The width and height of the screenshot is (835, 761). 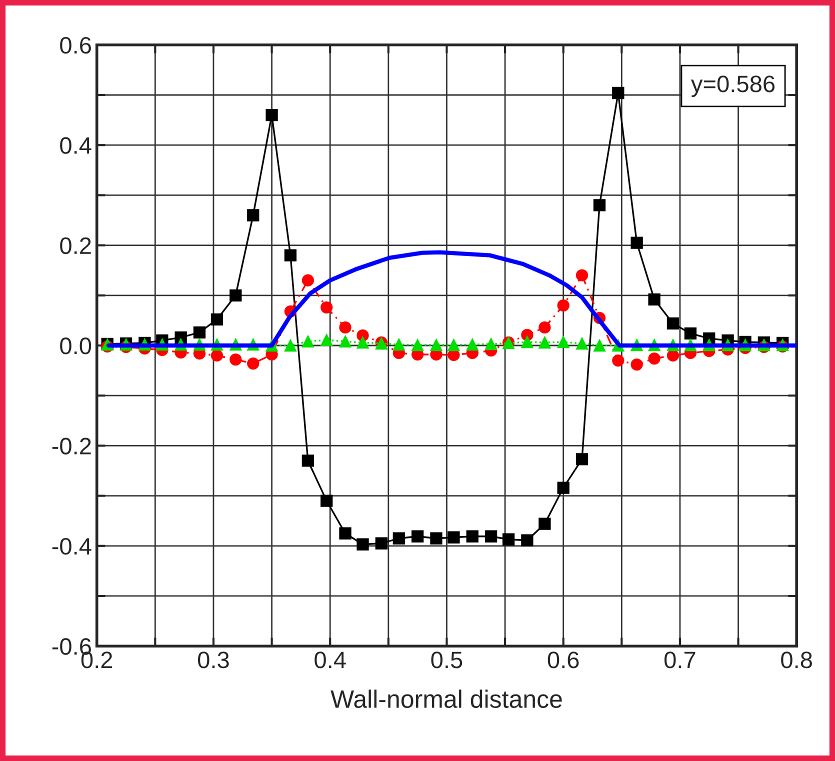 What do you see at coordinates (213, 660) in the screenshot?
I see `x-tick-label: 0.3` at bounding box center [213, 660].